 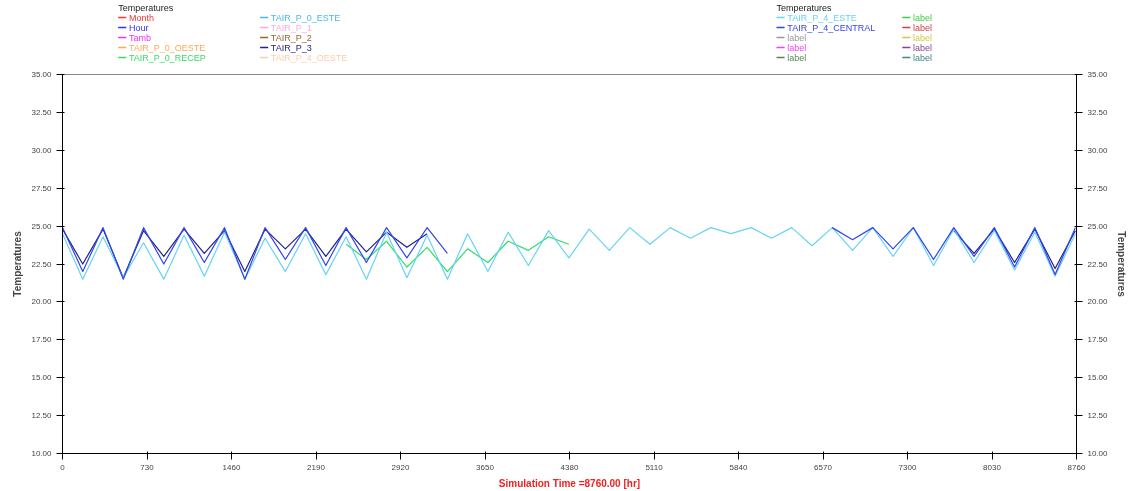 I want to click on y-tick-label: 35.00, so click(x=42, y=74).